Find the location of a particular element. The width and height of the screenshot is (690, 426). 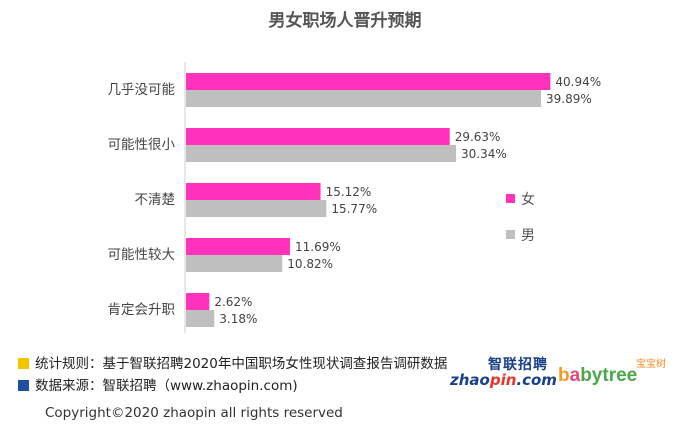

legend-swatch-female is located at coordinates (510, 198).